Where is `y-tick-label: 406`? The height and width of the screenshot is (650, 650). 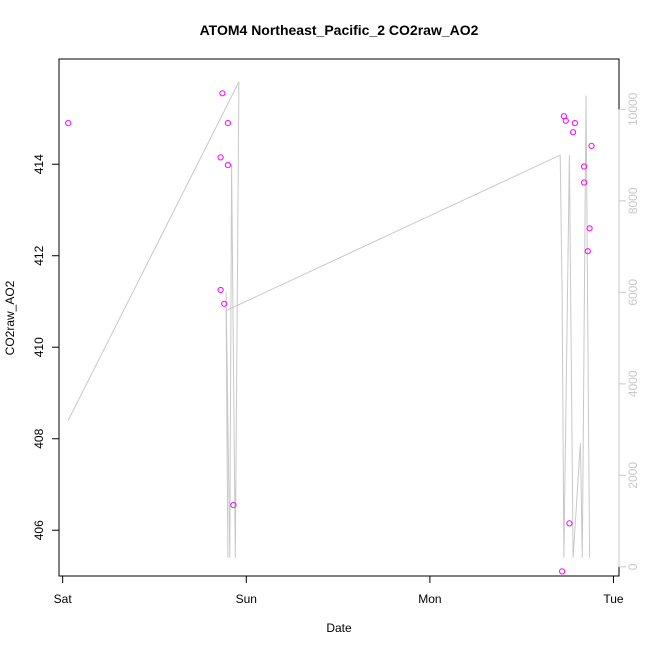
y-tick-label: 406 is located at coordinates (39, 530).